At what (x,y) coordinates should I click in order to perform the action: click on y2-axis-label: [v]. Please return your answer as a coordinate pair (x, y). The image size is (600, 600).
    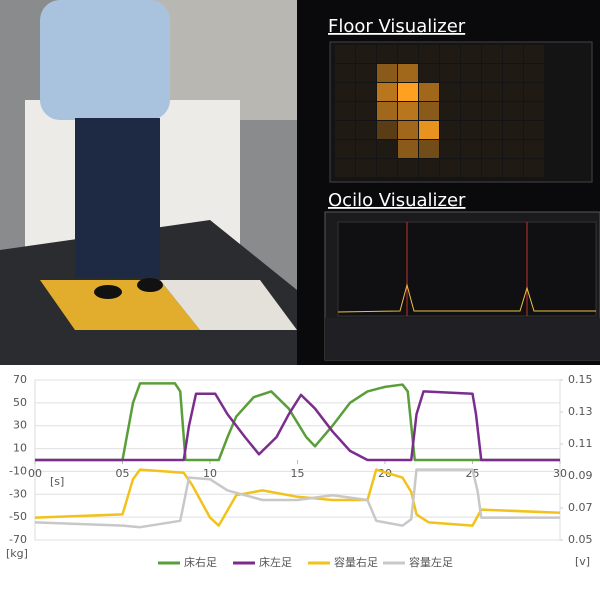
    Looking at the image, I should click on (582, 561).